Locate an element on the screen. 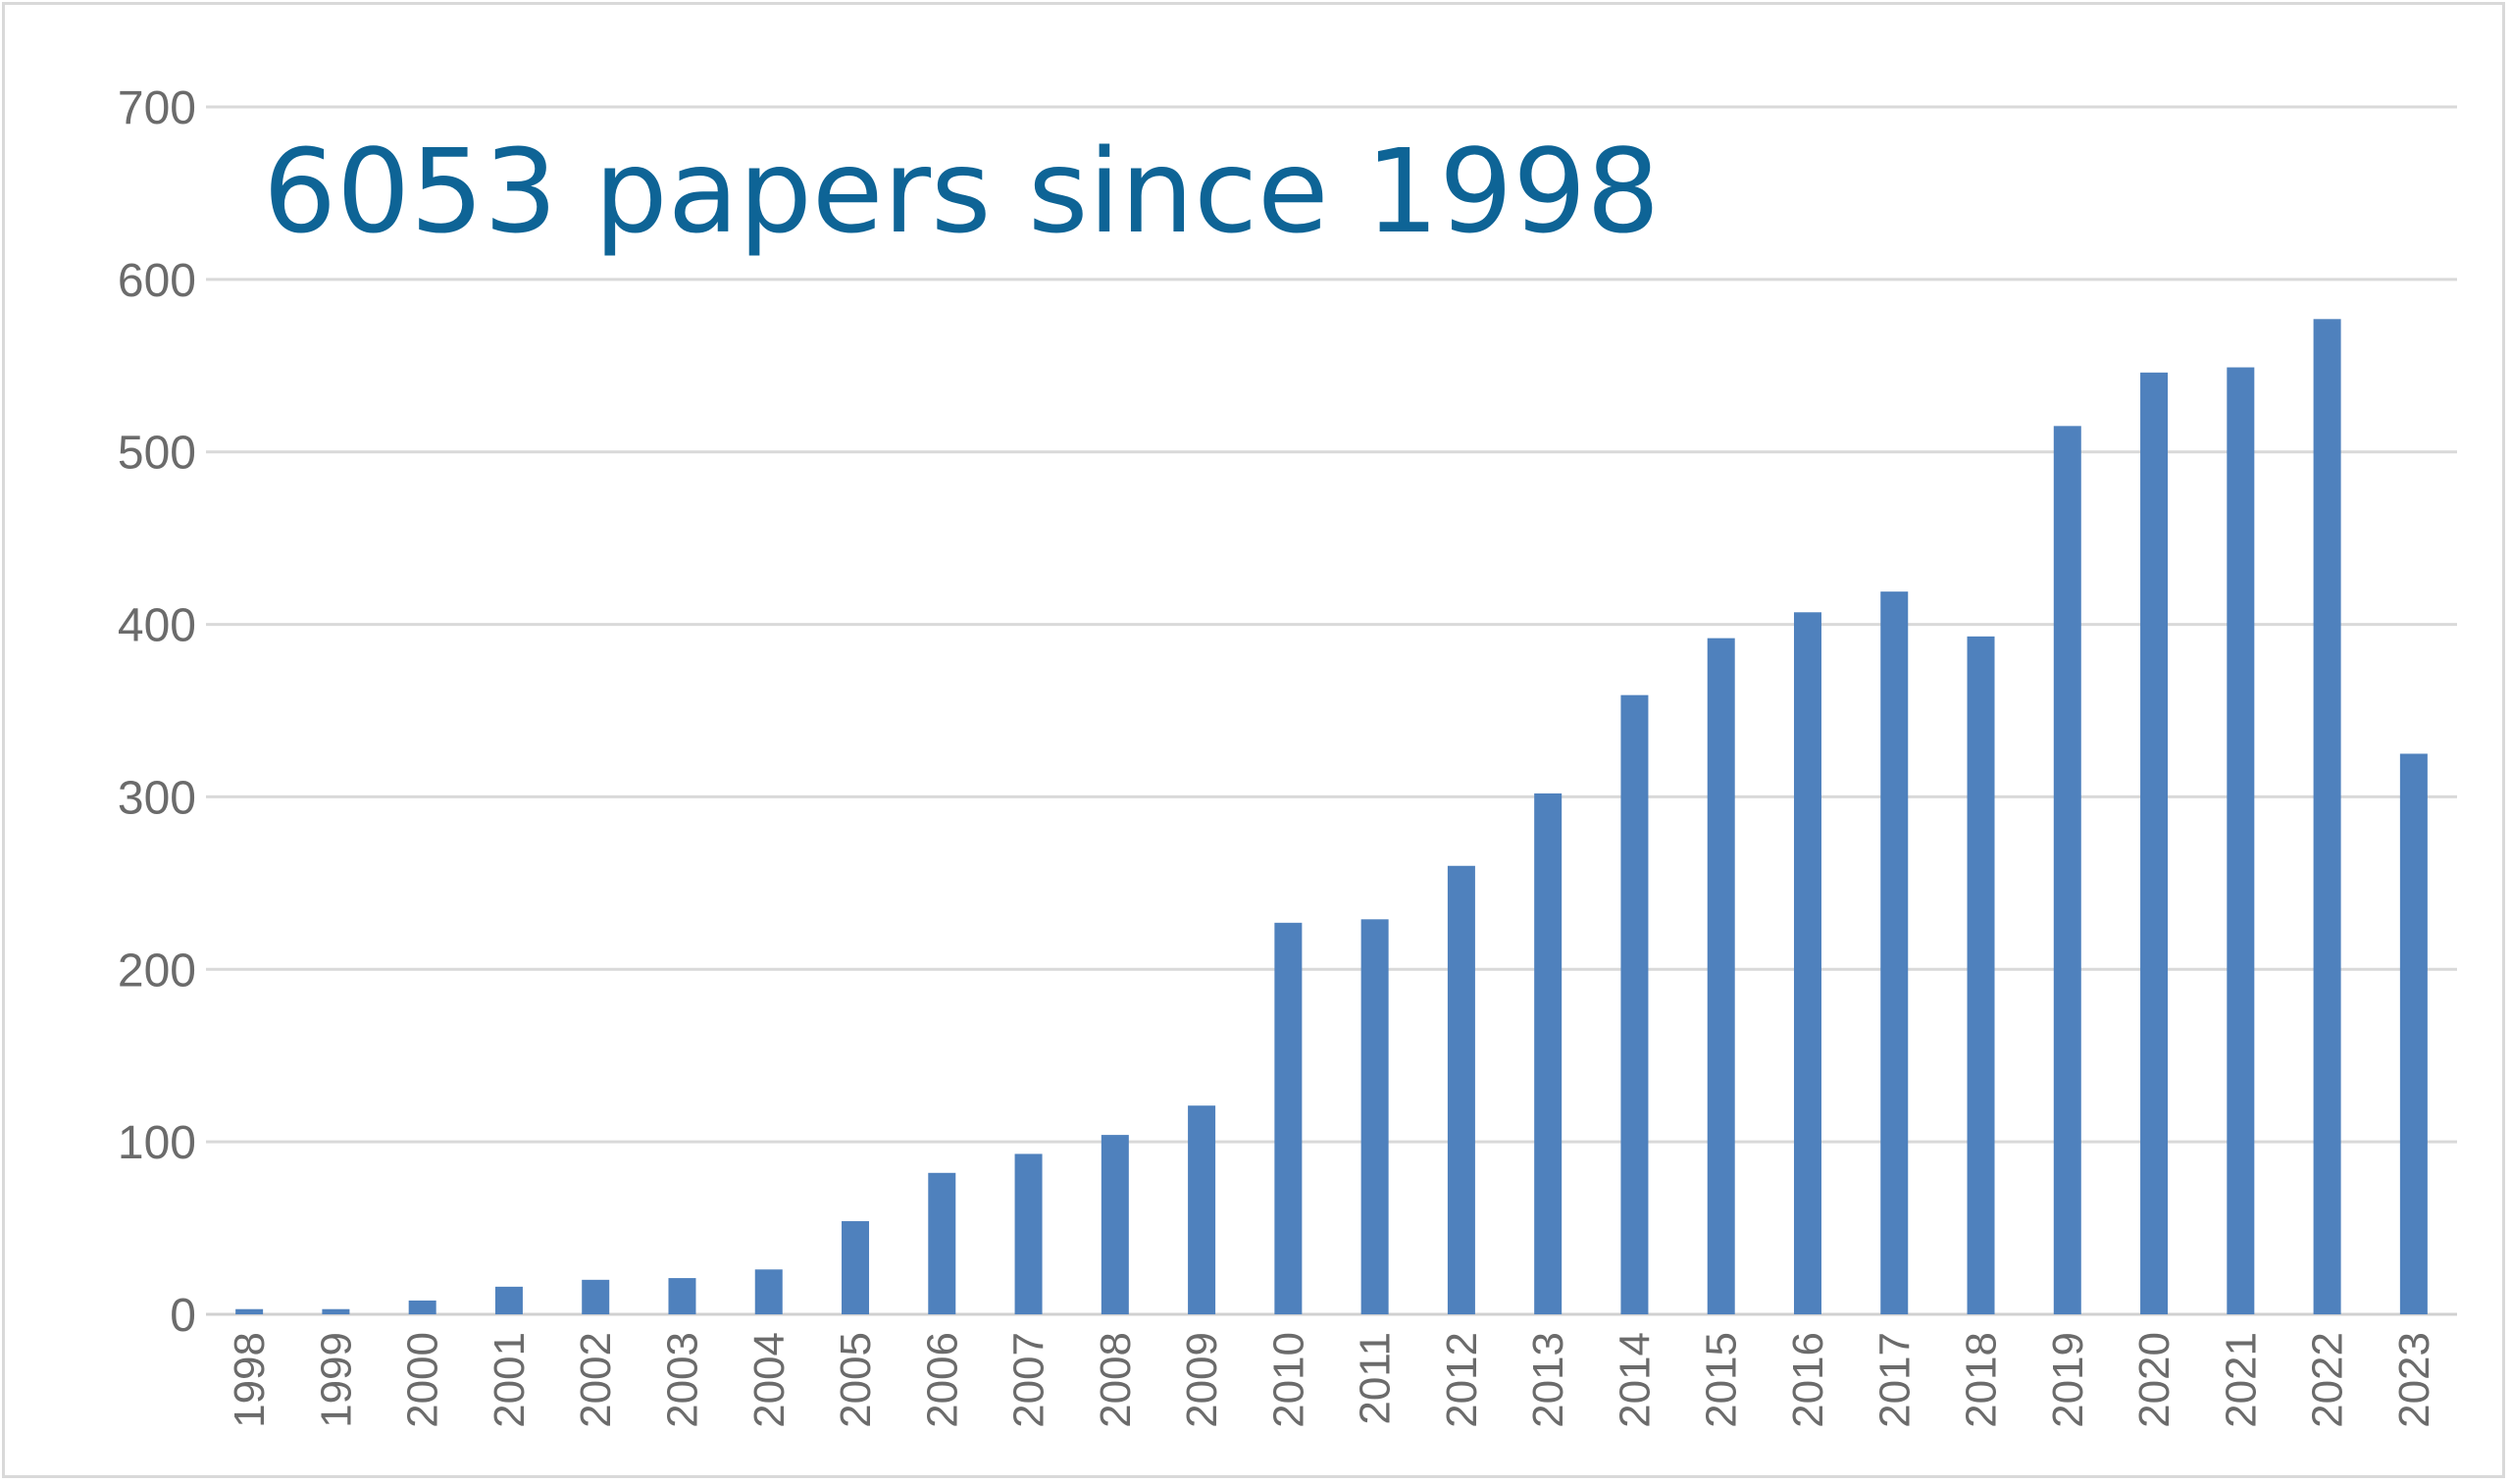 Image resolution: width=2511 pixels, height=1484 pixels. x-tick-label: 2013 is located at coordinates (1548, 1380).